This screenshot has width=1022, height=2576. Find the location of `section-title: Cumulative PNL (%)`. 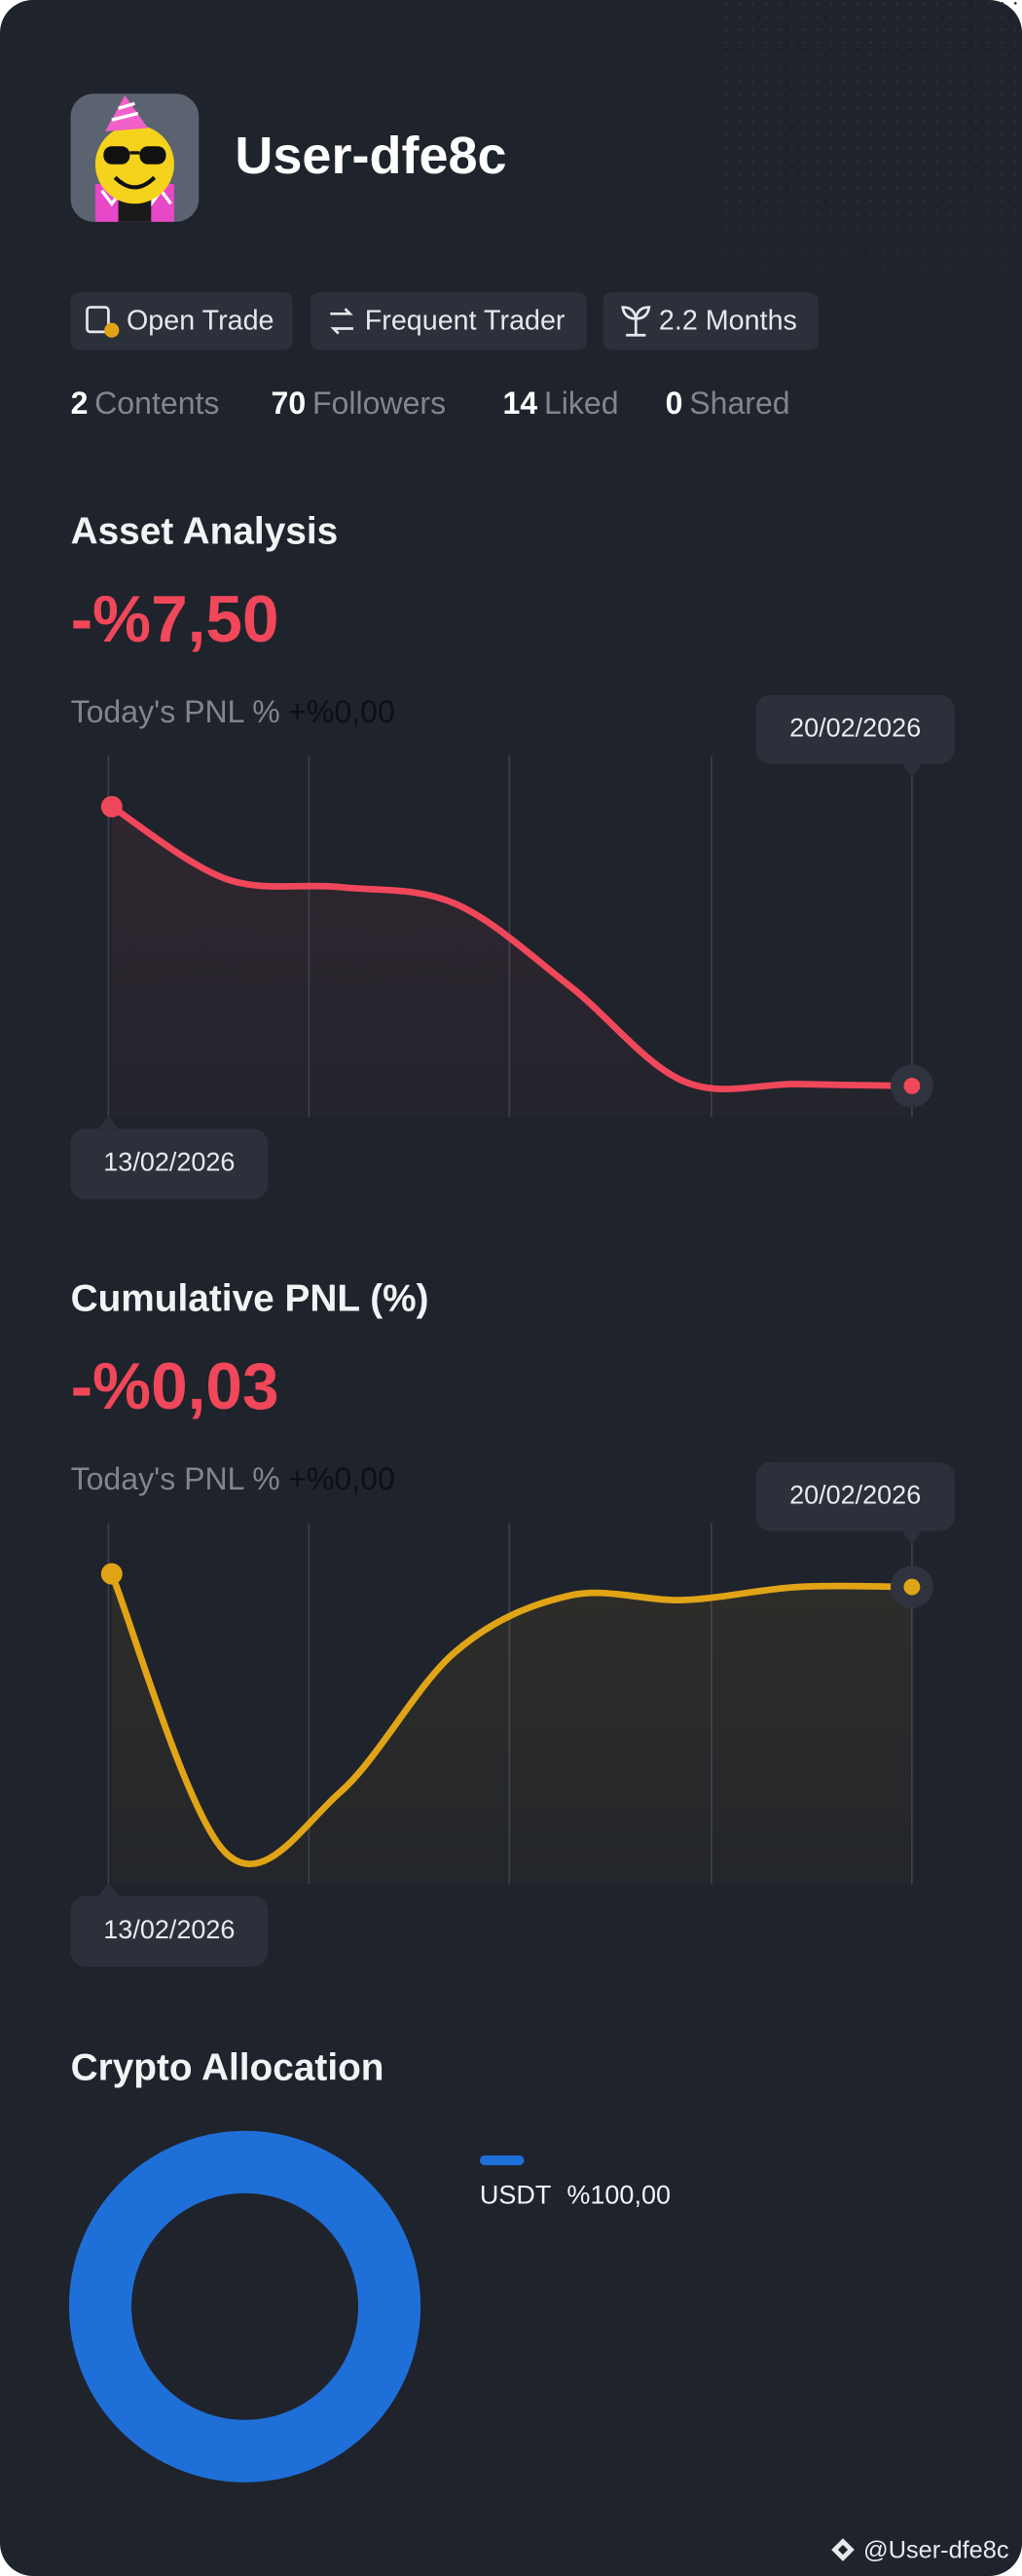

section-title: Cumulative PNL (%) is located at coordinates (250, 1299).